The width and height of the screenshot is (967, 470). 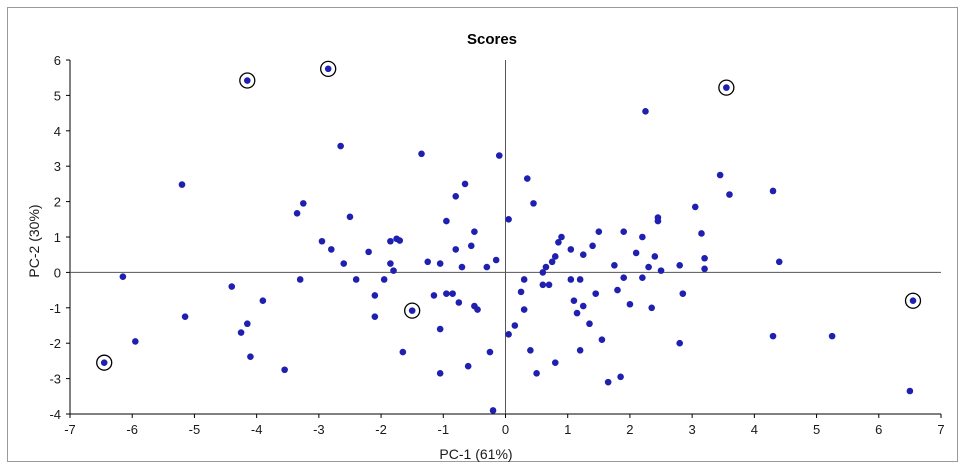 What do you see at coordinates (444, 429) in the screenshot?
I see `x-tick-label: -1` at bounding box center [444, 429].